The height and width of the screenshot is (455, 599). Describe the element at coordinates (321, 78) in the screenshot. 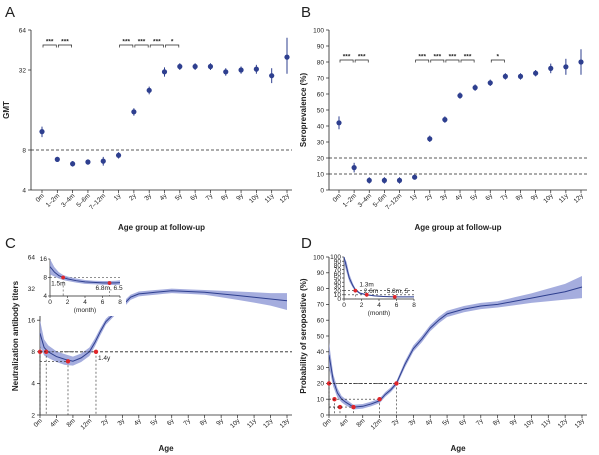

I see `y-tick-label: 70` at that location.